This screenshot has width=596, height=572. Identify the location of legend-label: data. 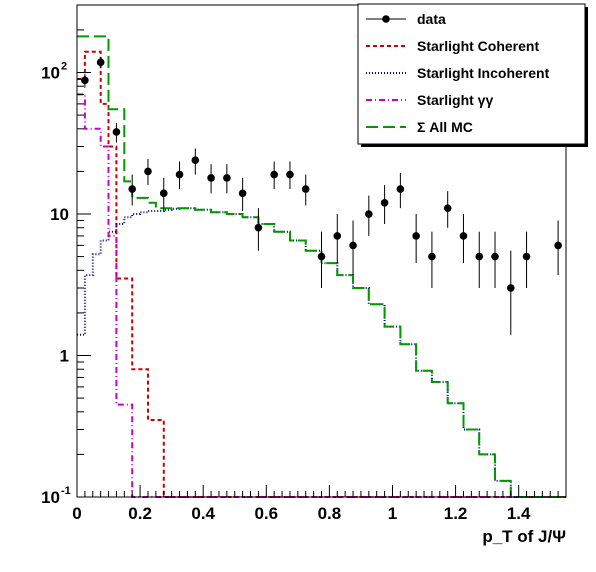
(431, 19).